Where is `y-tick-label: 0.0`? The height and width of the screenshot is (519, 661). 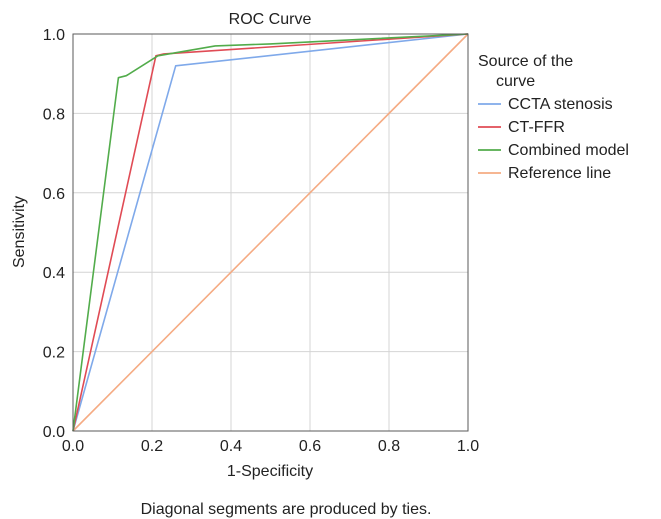 y-tick-label: 0.0 is located at coordinates (54, 432).